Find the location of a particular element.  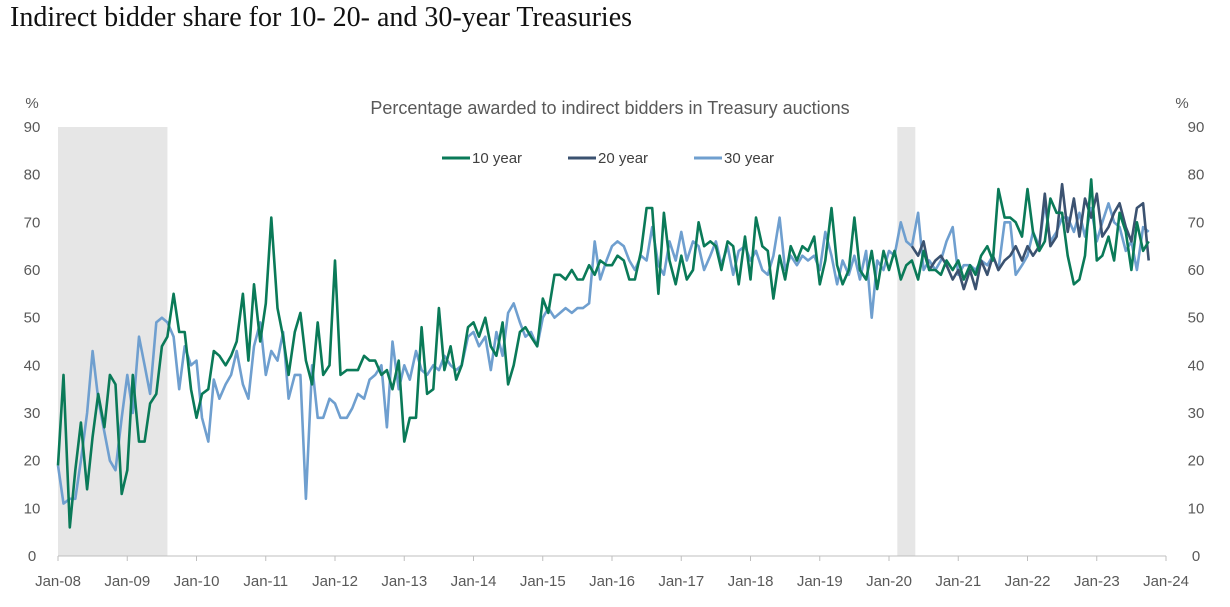

y-tick-label-right: 40 is located at coordinates (1196, 365).